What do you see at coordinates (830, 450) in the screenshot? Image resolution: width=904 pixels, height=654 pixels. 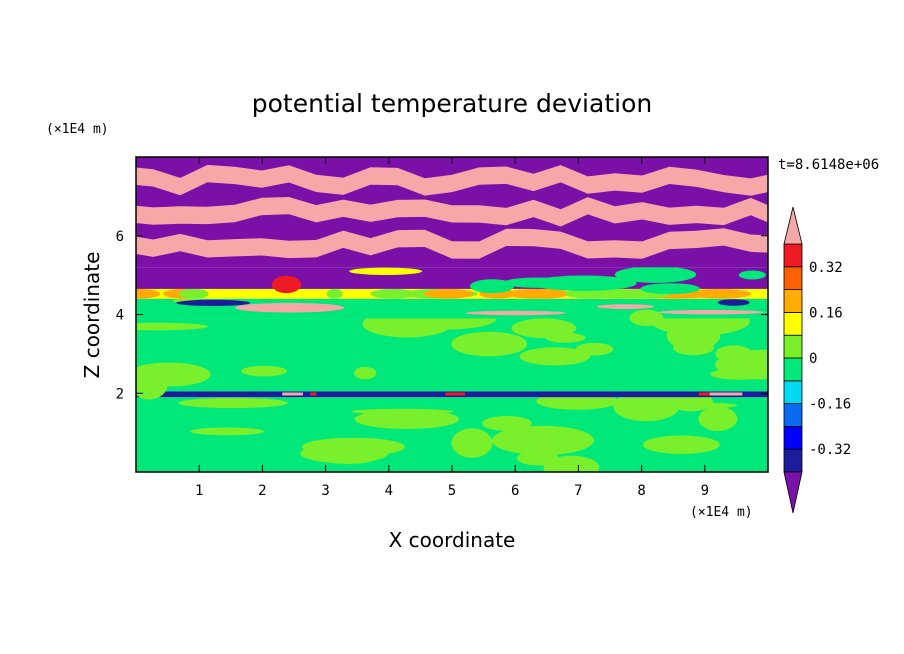 I see `colorbar-tick-label: -0.32` at bounding box center [830, 450].